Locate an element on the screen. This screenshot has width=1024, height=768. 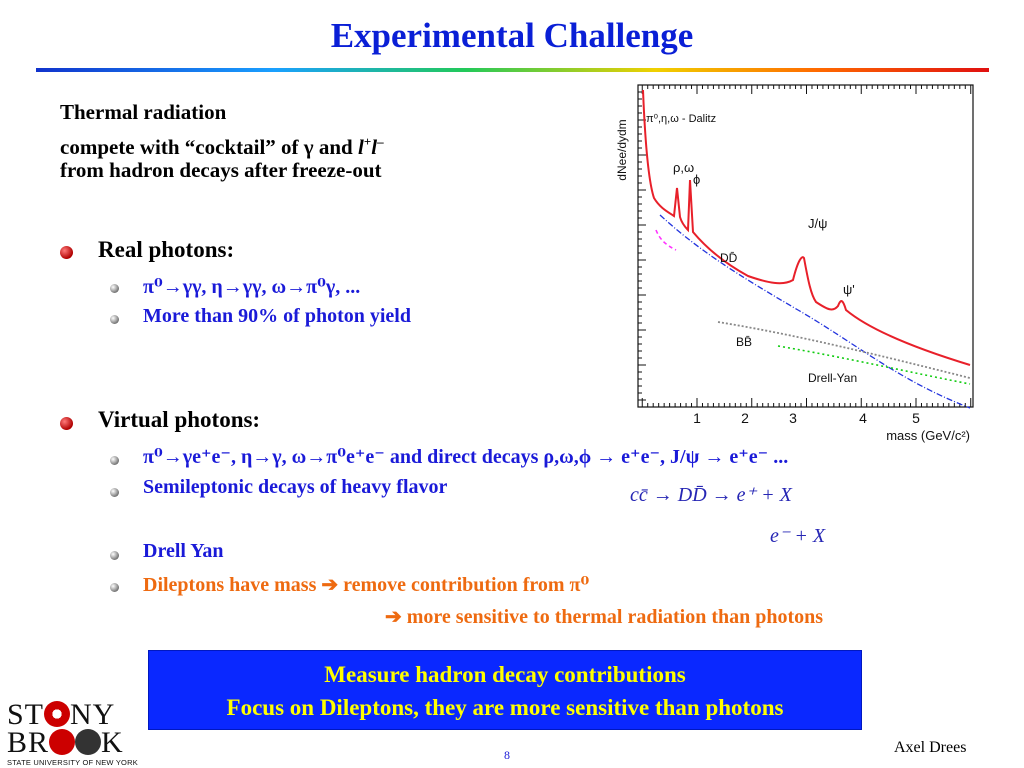
x-axis-label: mass (GeV/c²) is located at coordinates (928, 435).